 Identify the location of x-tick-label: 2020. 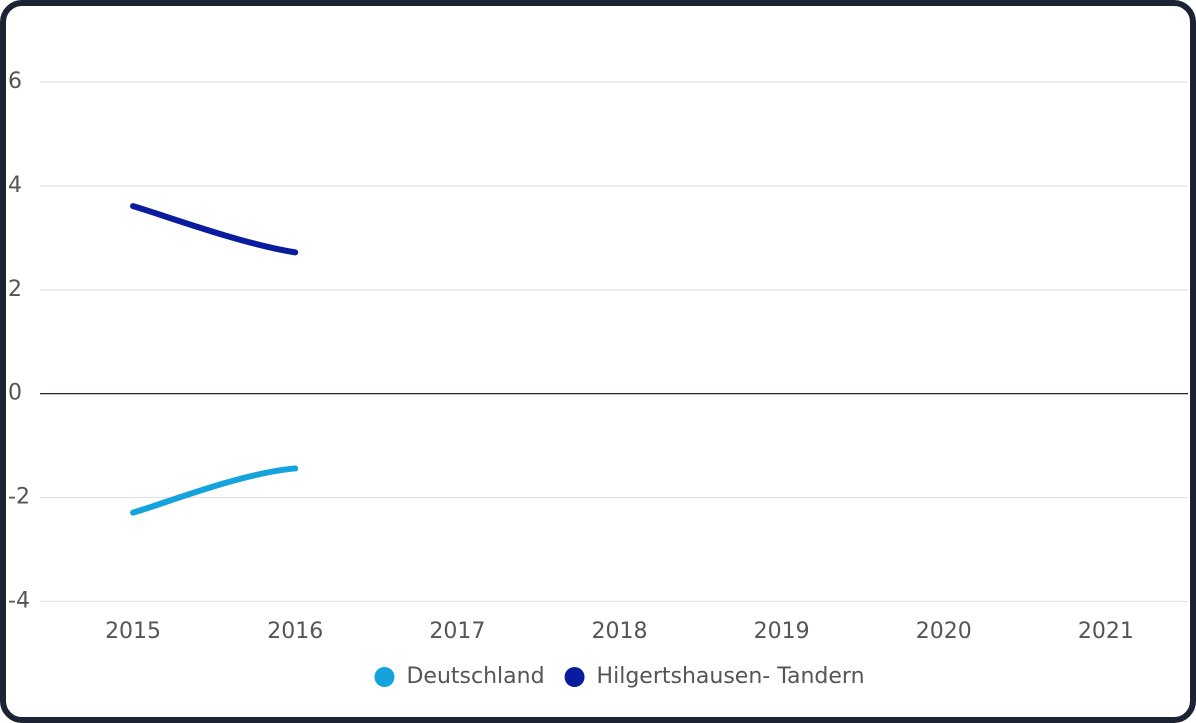
(944, 631).